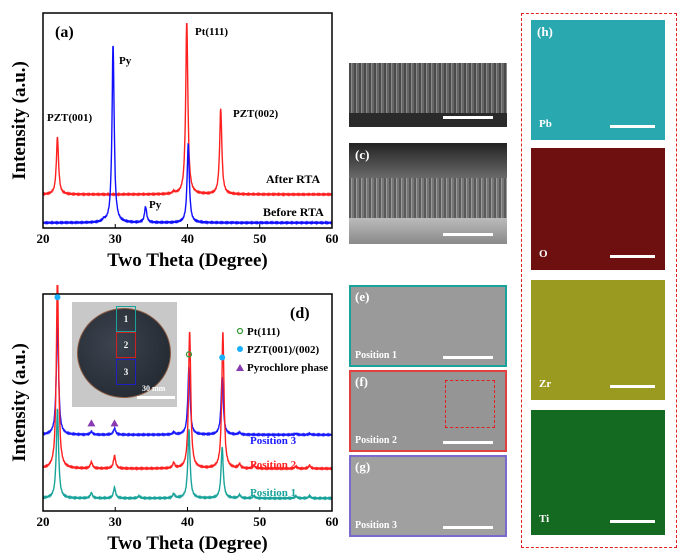  I want to click on region-3: 3, so click(126, 372).